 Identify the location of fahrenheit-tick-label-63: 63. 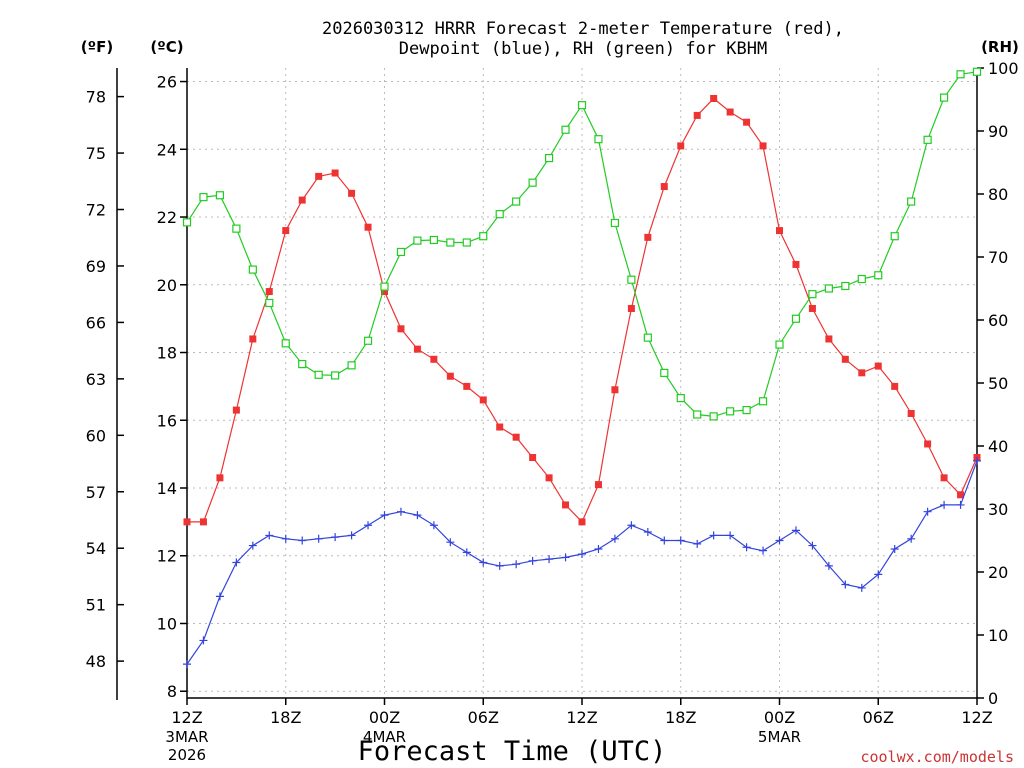
(96, 379).